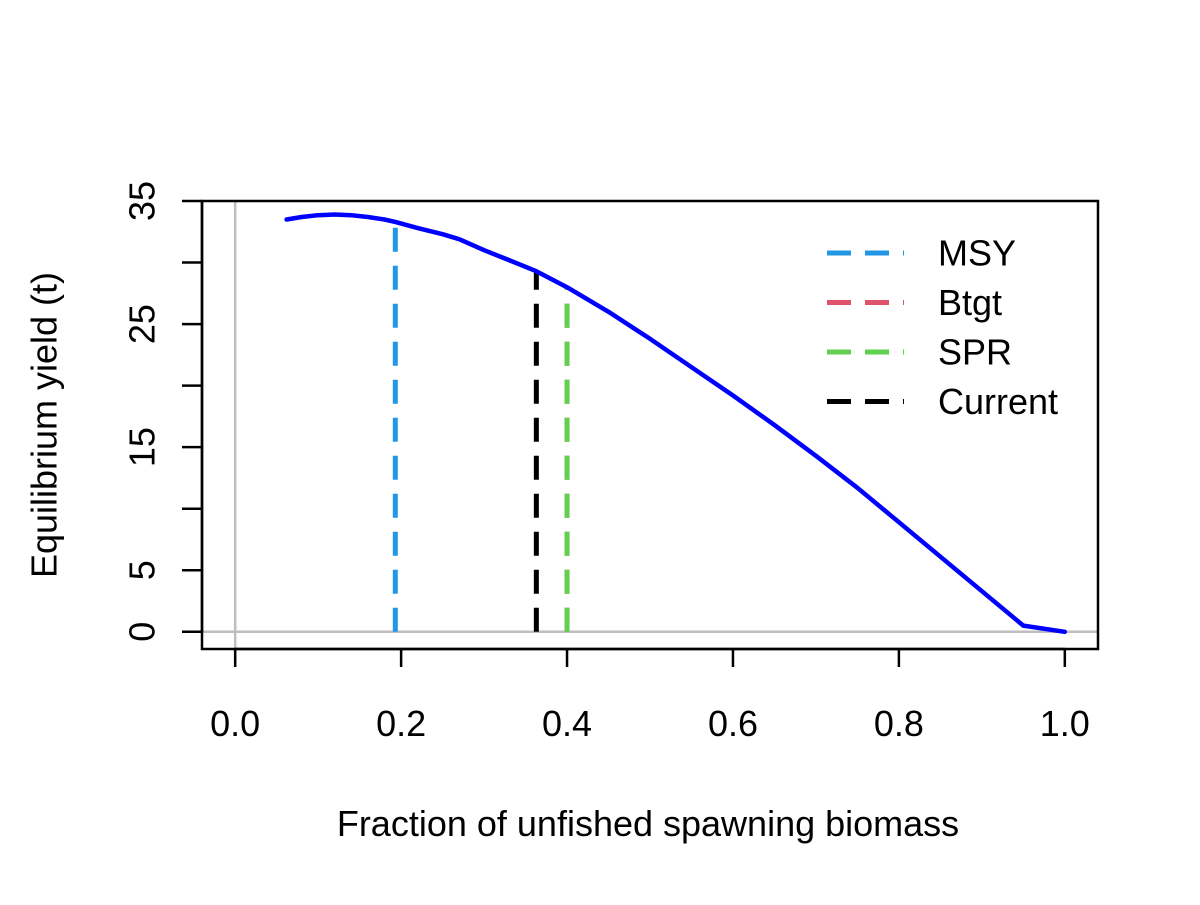  What do you see at coordinates (942, 327) in the screenshot?
I see `legend: MSY Btgt SPR Current` at bounding box center [942, 327].